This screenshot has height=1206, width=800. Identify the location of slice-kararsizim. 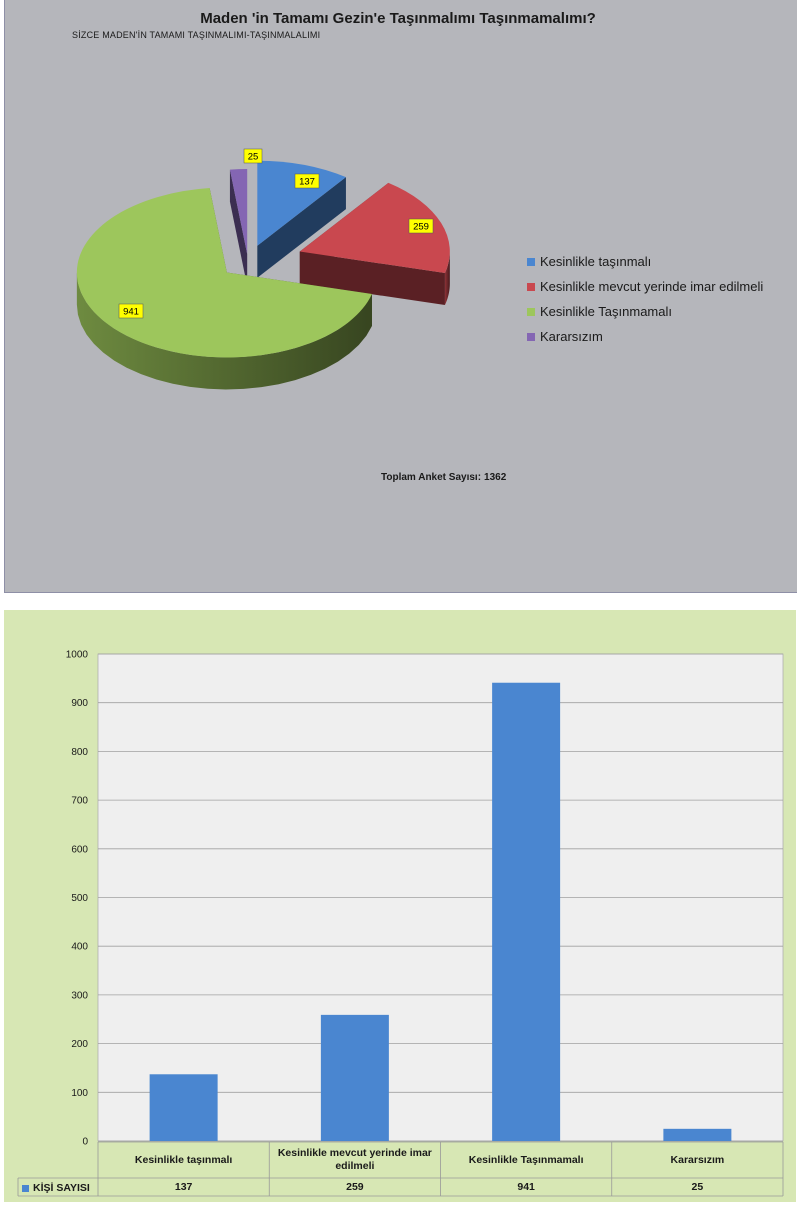
(238, 228).